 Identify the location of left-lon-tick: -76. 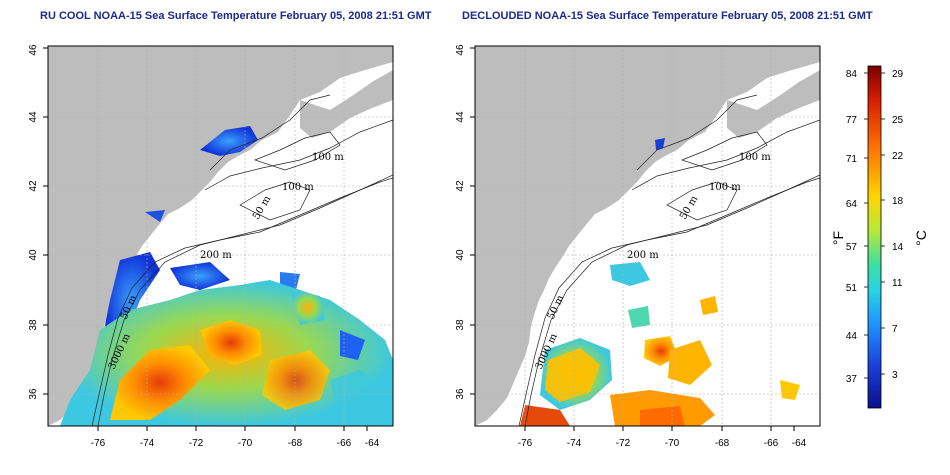
(98, 443).